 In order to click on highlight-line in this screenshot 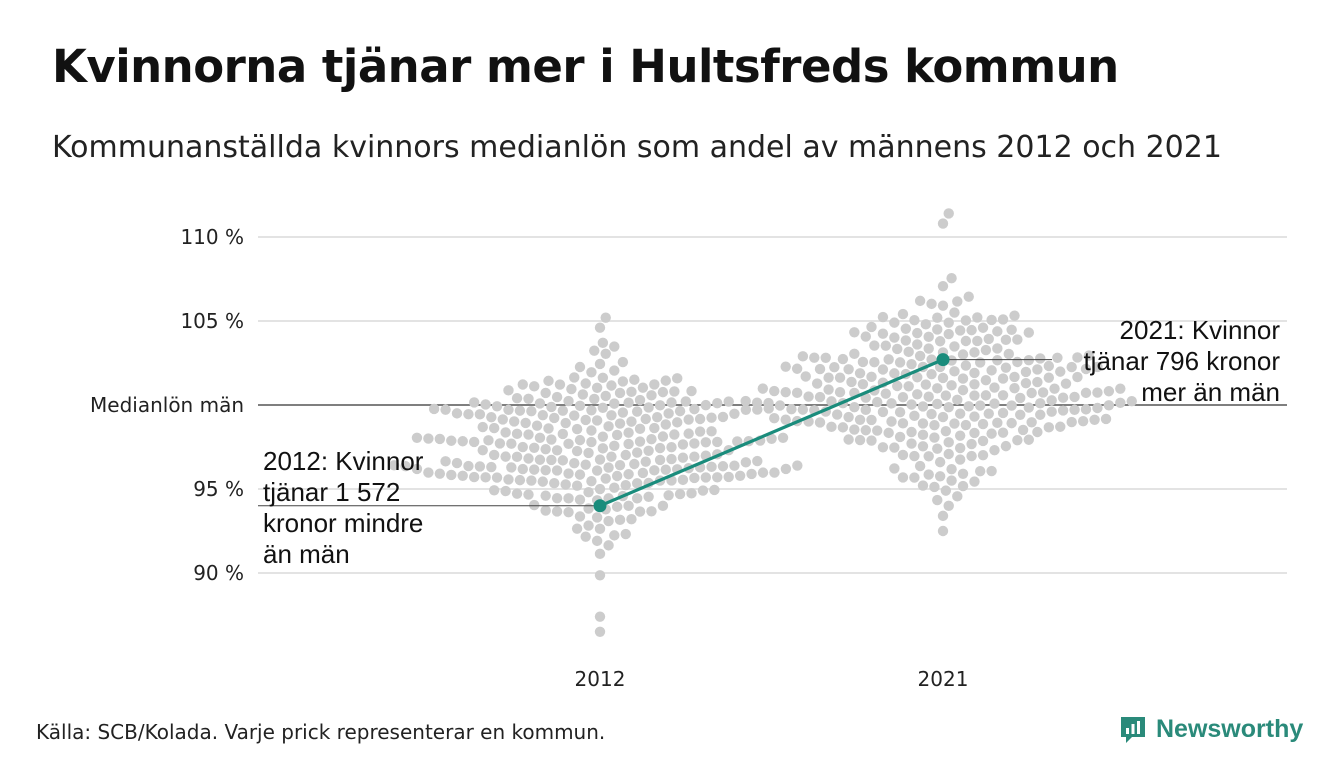, I will do `click(771, 433)`.